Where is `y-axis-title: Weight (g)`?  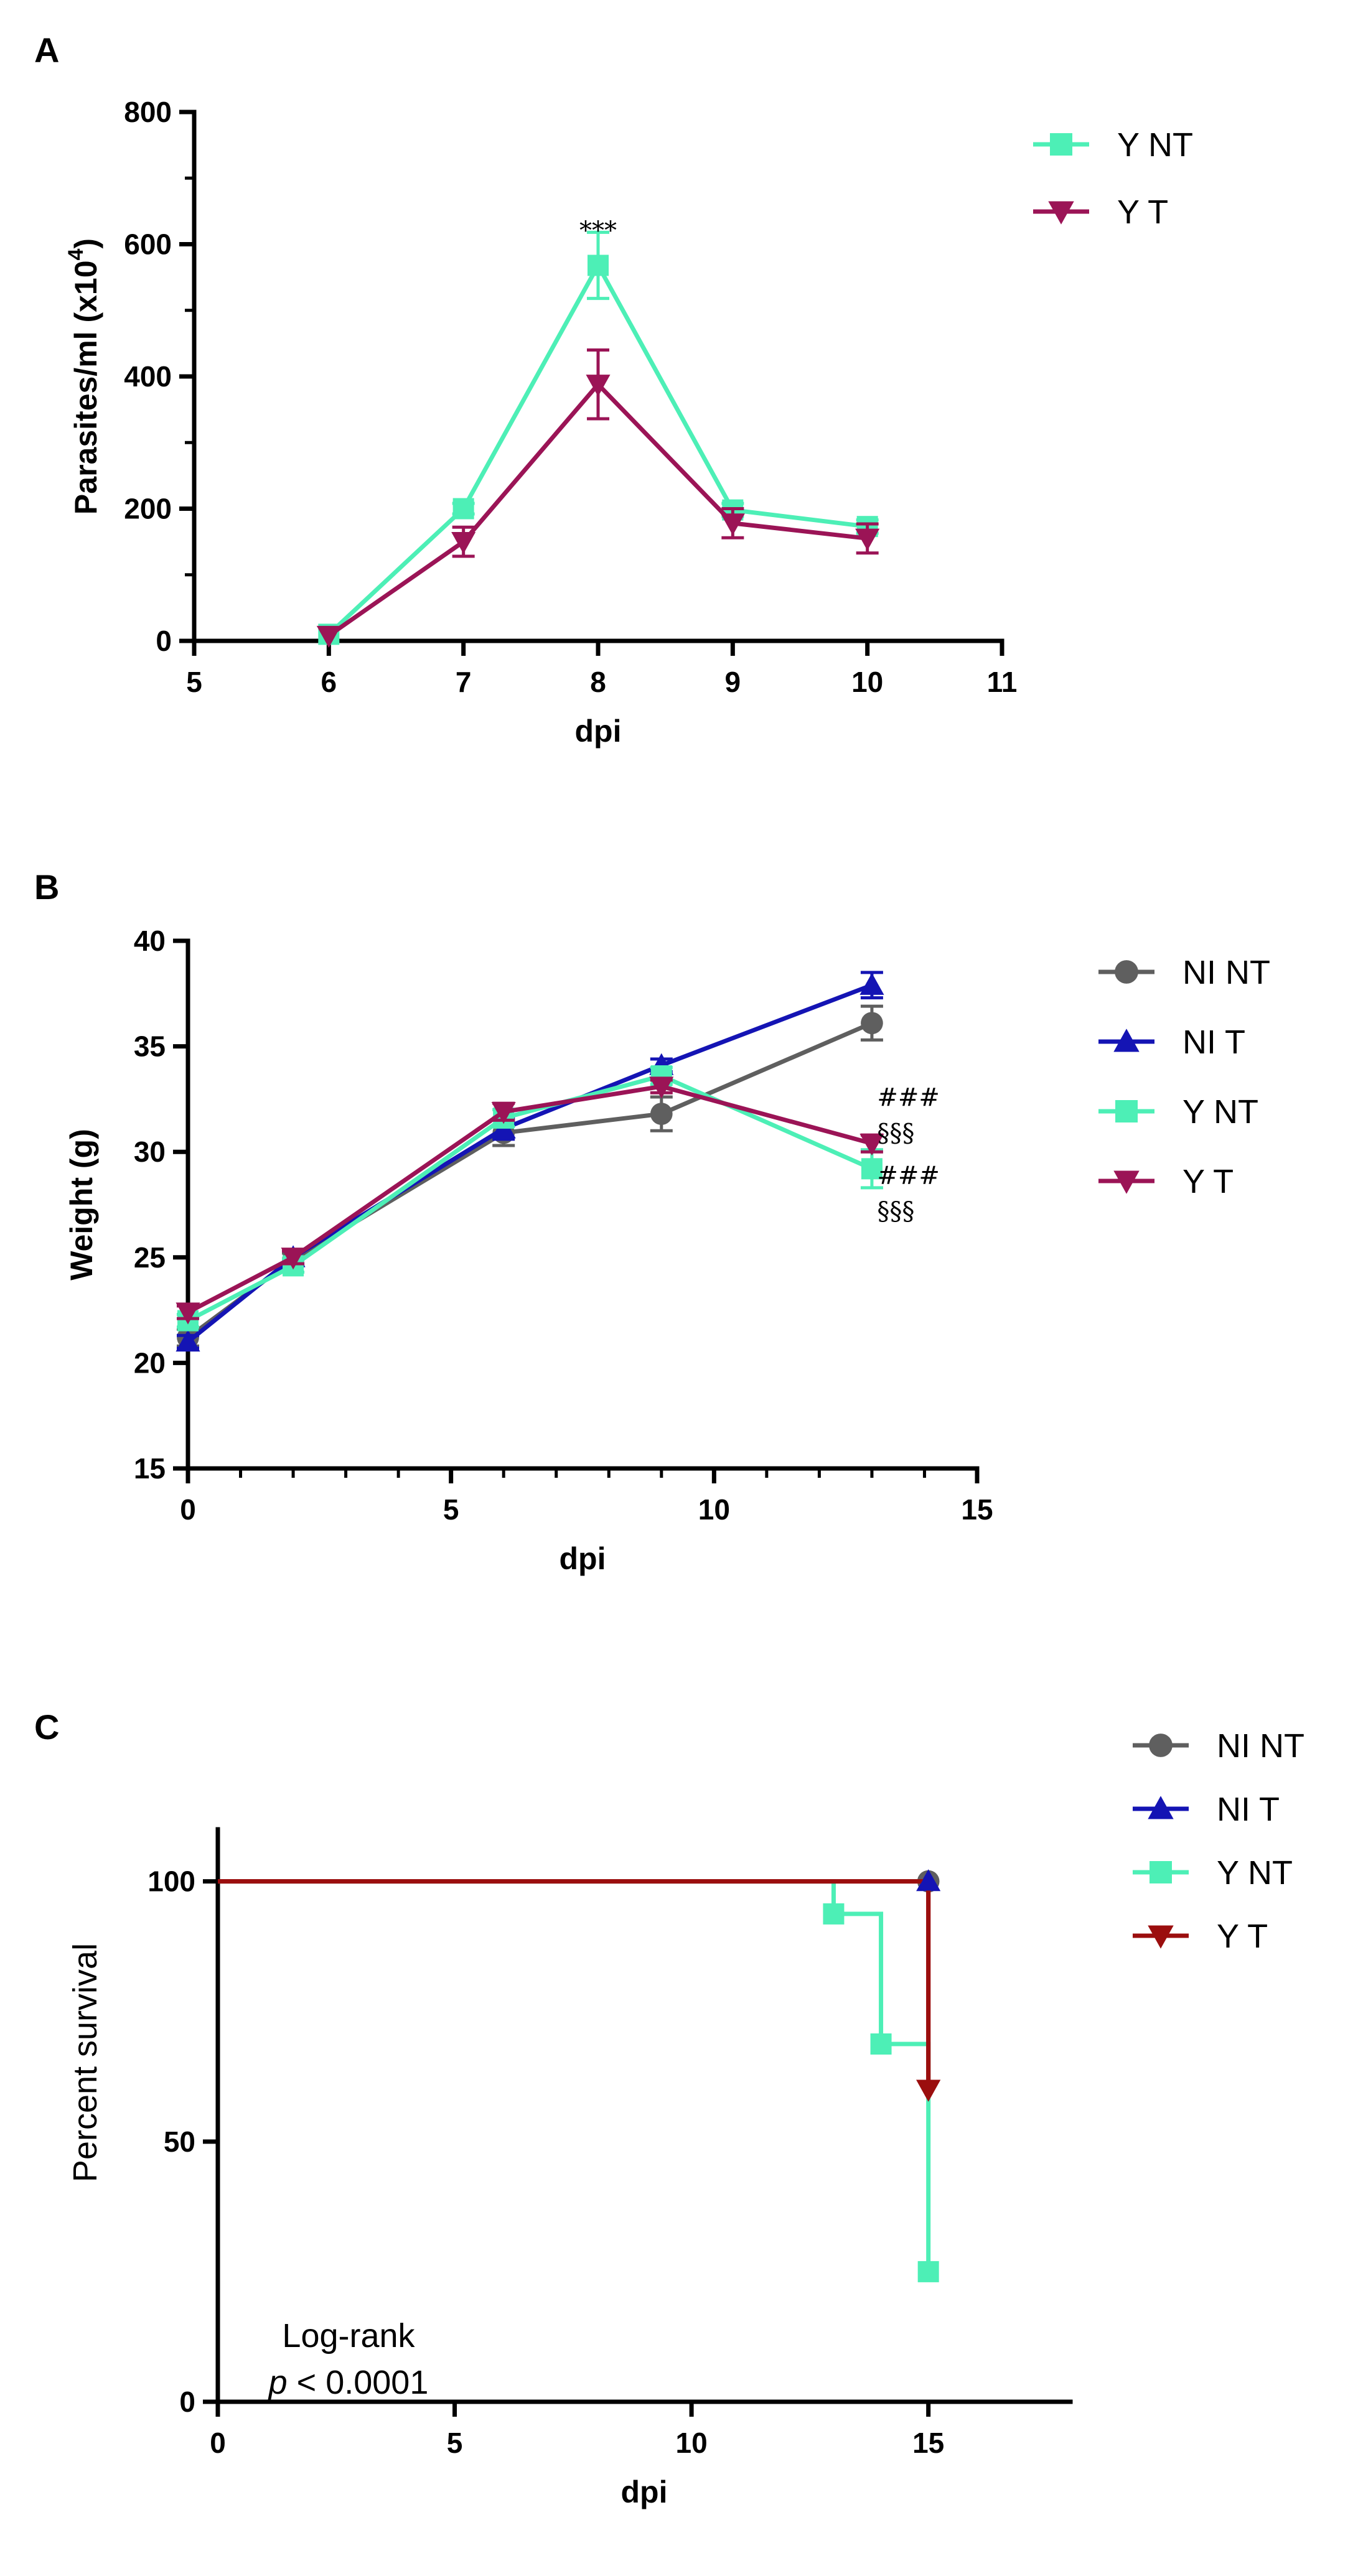
y-axis-title: Weight (g) is located at coordinates (82, 1204).